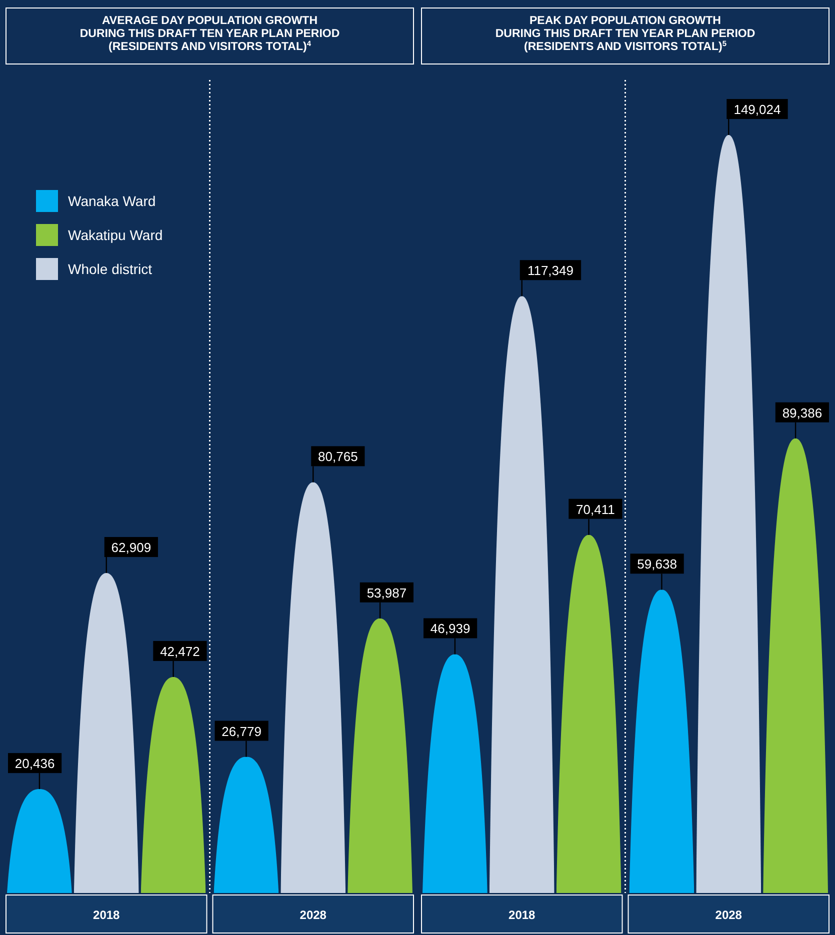  I want to click on data-label: 59,638, so click(657, 564).